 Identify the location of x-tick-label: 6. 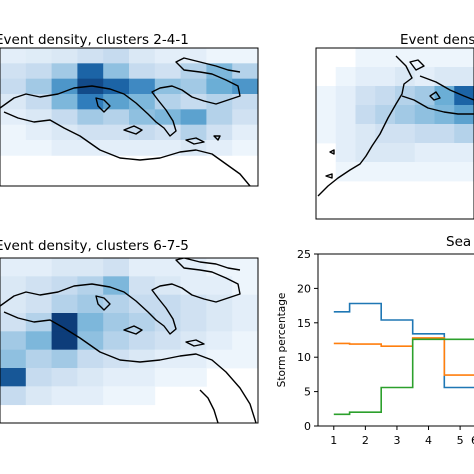
(472, 440).